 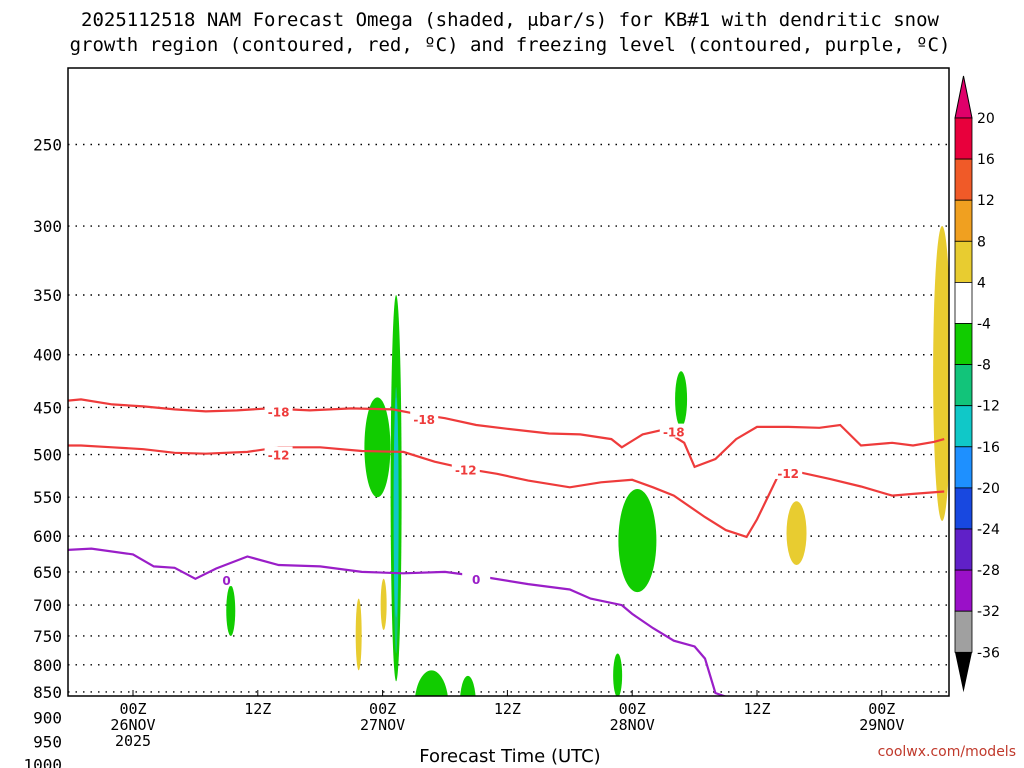 What do you see at coordinates (986, 160) in the screenshot?
I see `colorbar-tick-1: 16` at bounding box center [986, 160].